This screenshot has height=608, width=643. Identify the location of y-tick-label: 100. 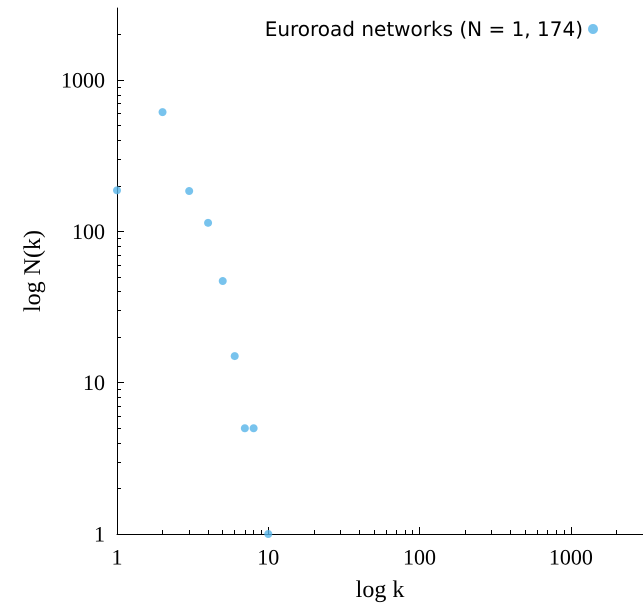
(88, 231).